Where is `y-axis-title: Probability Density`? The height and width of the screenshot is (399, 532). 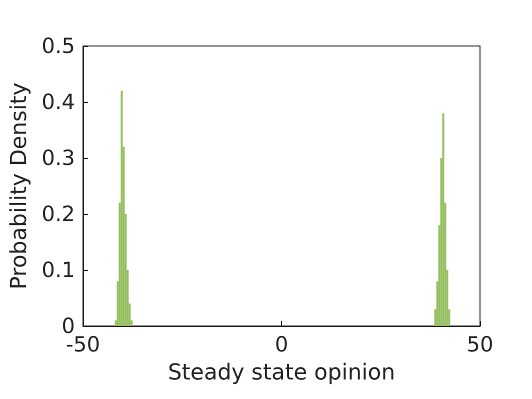
y-axis-title: Probability Density is located at coordinates (19, 186).